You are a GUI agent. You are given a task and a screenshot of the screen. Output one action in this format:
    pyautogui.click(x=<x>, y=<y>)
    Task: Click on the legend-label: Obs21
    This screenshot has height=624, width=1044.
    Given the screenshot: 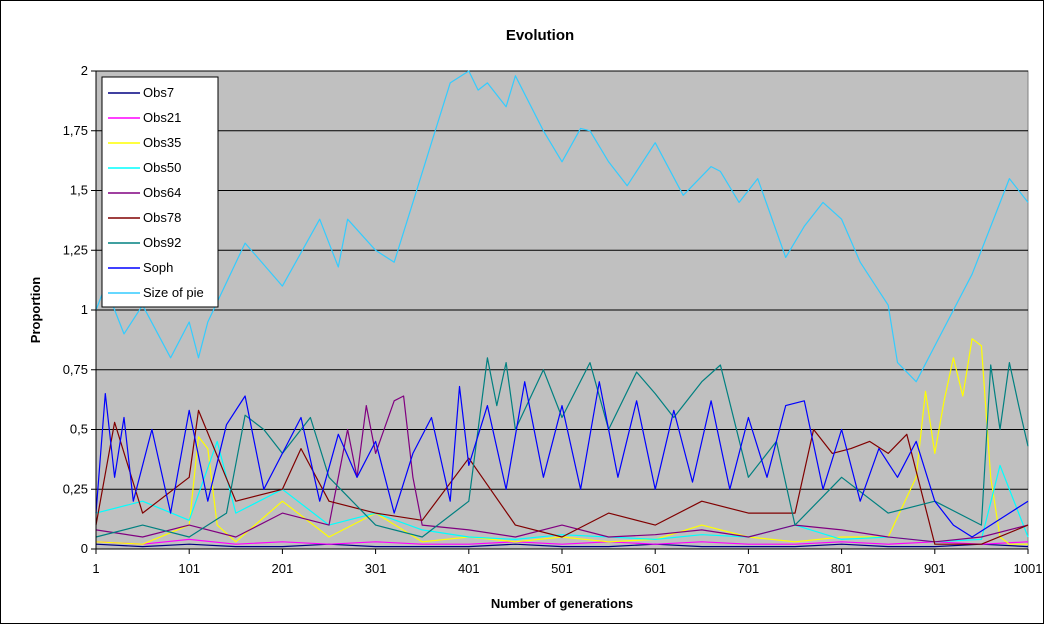 What is the action you would take?
    pyautogui.click(x=162, y=117)
    